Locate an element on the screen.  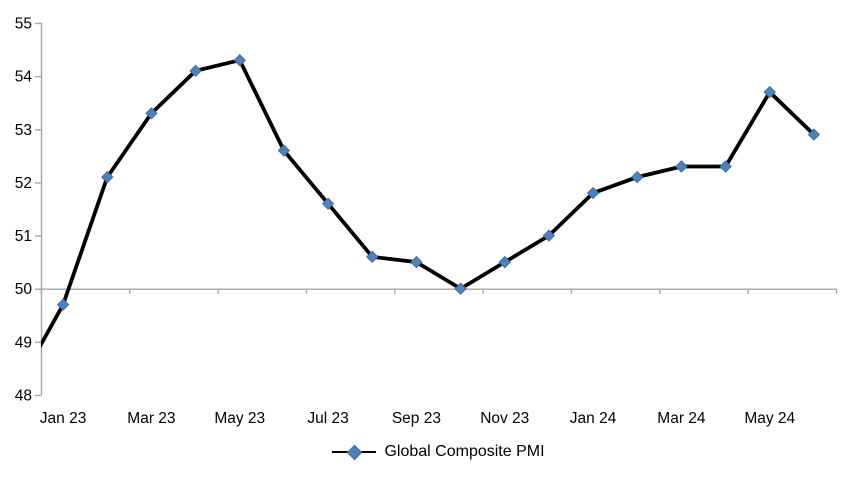
x-axis-tick-label: Mar 23 is located at coordinates (151, 418).